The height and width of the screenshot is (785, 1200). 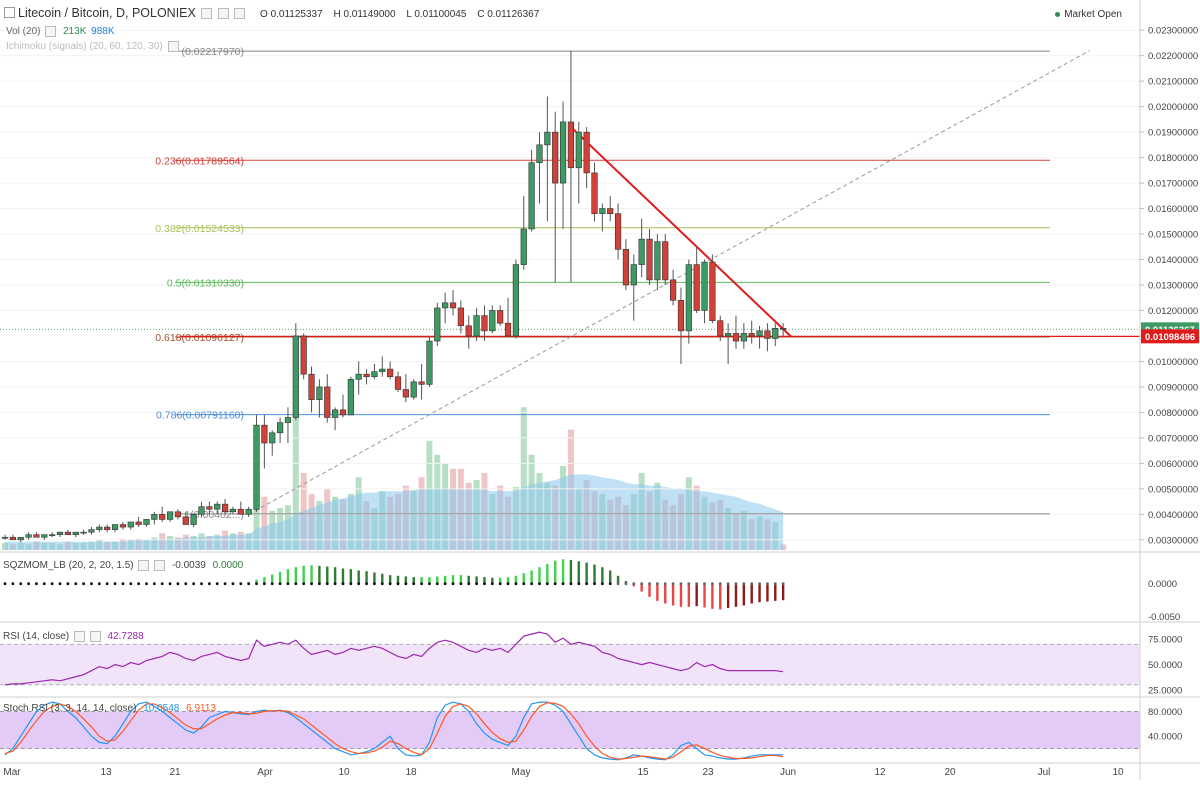 What do you see at coordinates (207, 14) in the screenshot?
I see `settings-icon` at bounding box center [207, 14].